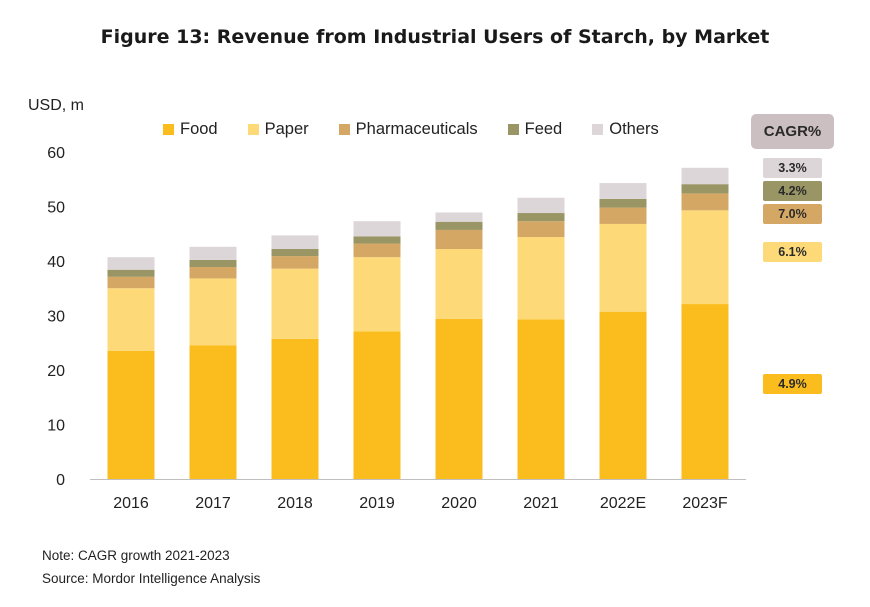  What do you see at coordinates (377, 503) in the screenshot?
I see `x-tick-label: 2019` at bounding box center [377, 503].